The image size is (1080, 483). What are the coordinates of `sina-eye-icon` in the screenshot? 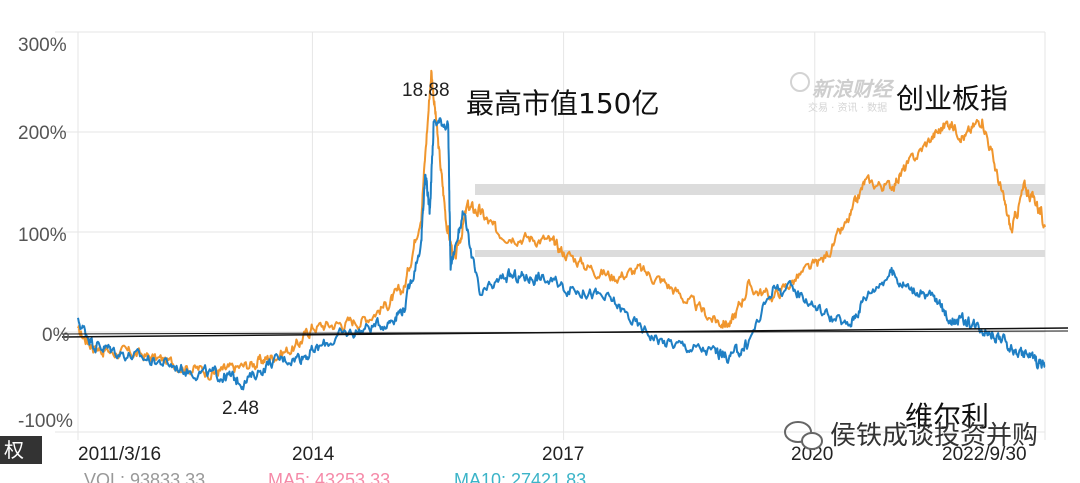 It's located at (800, 82).